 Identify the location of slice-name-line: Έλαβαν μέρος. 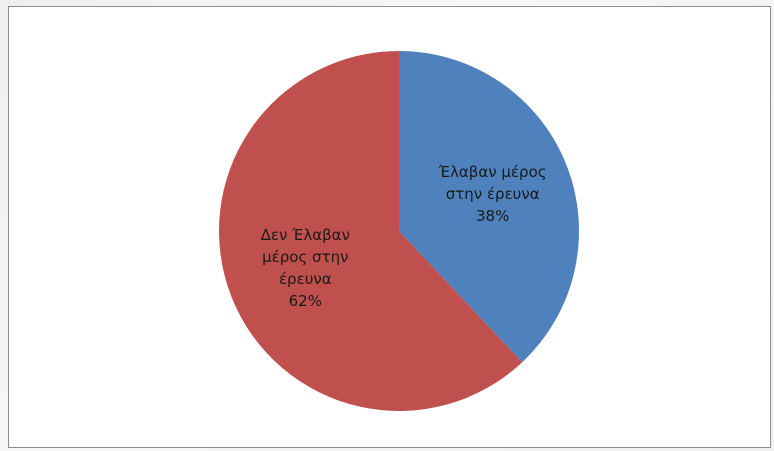
(492, 172).